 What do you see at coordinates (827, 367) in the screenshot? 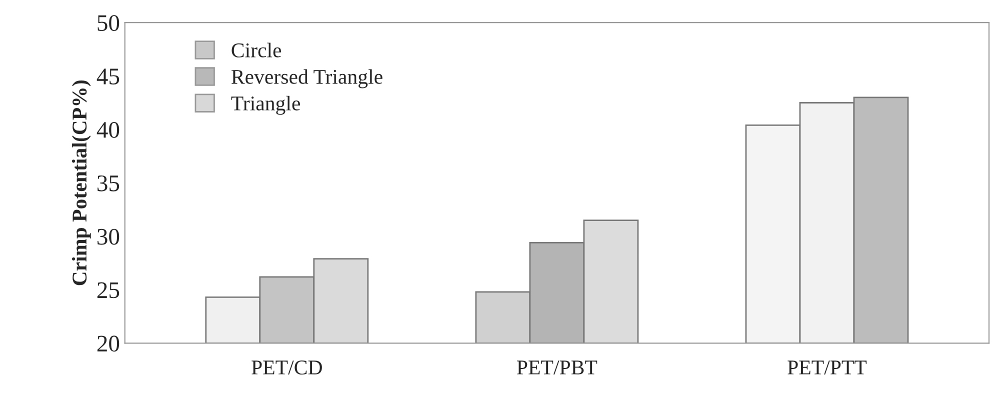
I see `x-tick-label: PET/PTT` at bounding box center [827, 367].